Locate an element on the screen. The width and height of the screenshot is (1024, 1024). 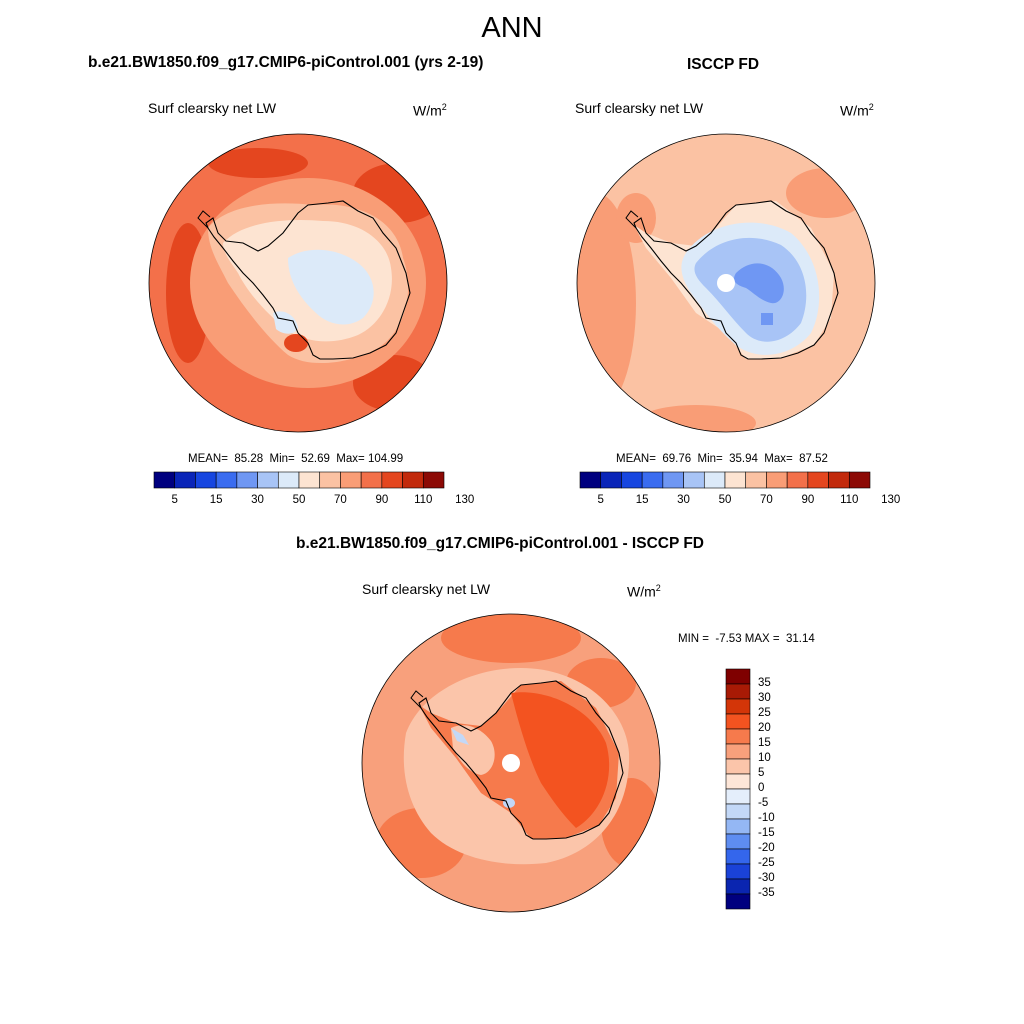
panel3-coastline is located at coordinates (521, 760).